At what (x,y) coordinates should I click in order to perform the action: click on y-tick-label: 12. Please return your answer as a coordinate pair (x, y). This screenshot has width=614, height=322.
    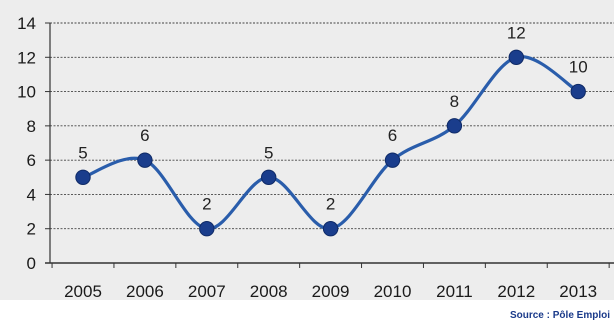
    Looking at the image, I should click on (26, 57).